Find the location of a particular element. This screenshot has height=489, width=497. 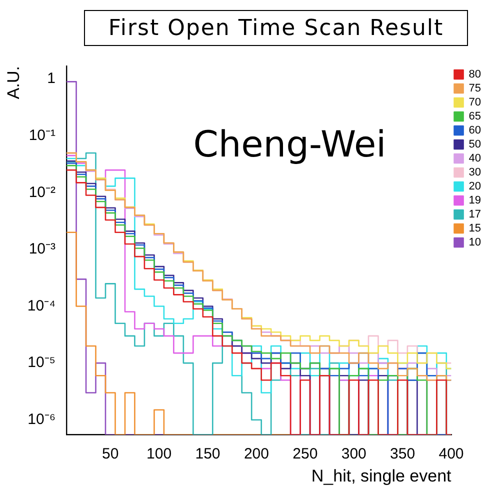

y-tick-label: 10⁻⁶ is located at coordinates (42, 419).